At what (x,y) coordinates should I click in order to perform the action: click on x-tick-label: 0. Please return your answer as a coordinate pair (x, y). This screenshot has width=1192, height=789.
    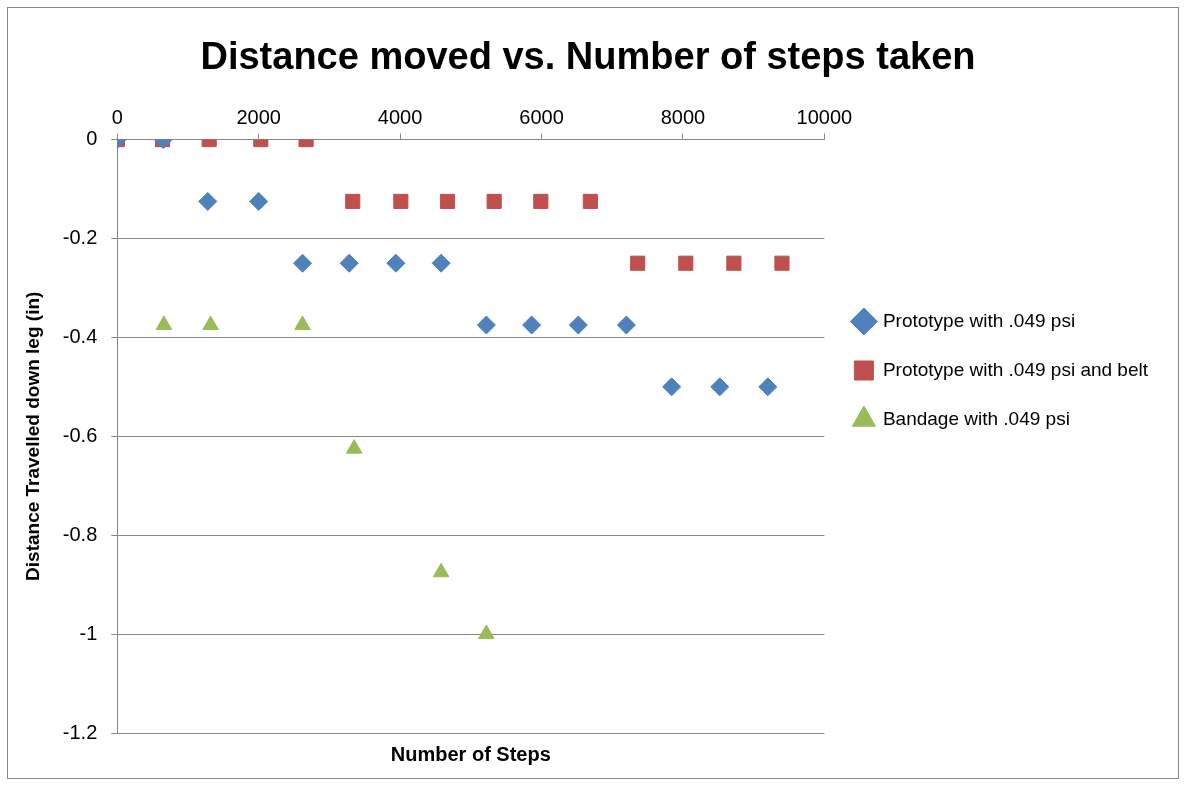
    Looking at the image, I should click on (117, 117).